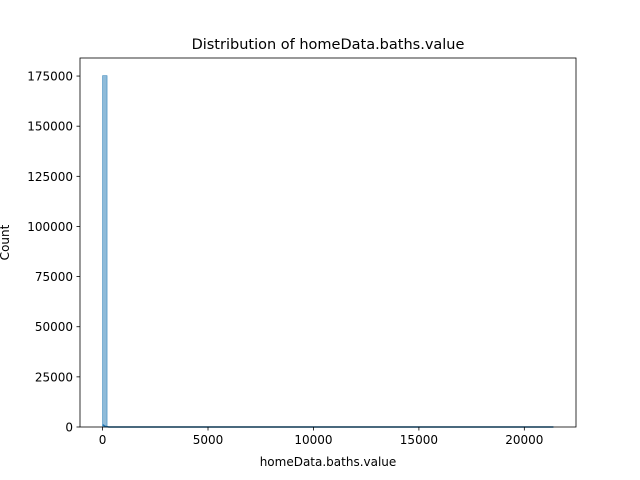  I want to click on y-tick-label-75000: 75000, so click(54, 277).